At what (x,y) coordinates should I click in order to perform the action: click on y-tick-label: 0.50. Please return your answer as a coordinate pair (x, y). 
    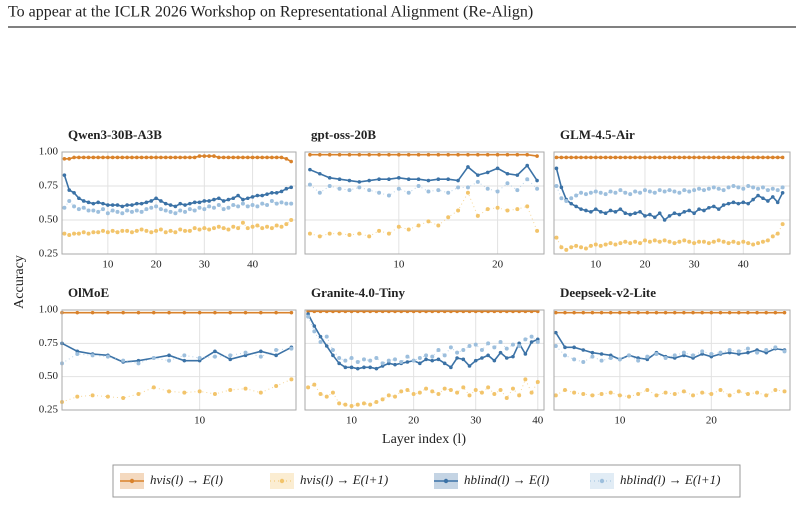
    Looking at the image, I should click on (49, 220).